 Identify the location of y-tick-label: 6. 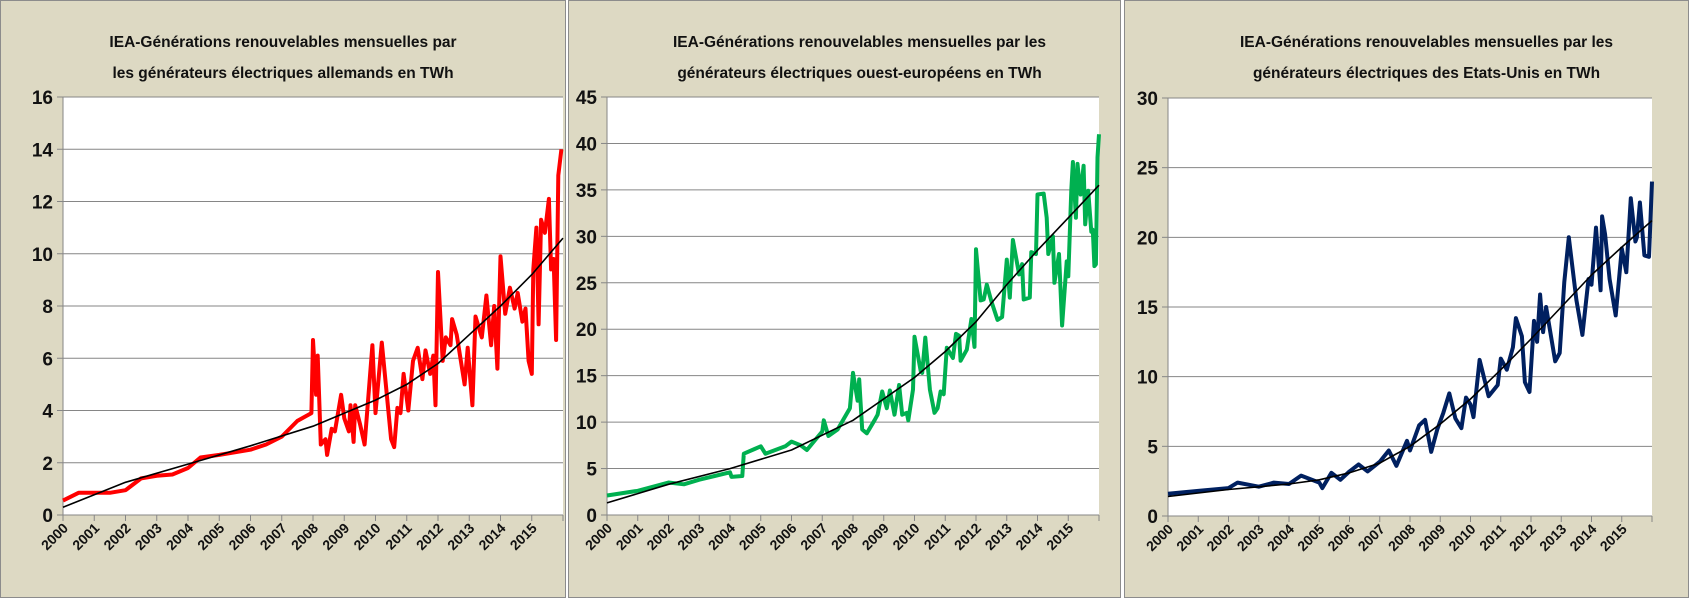
(47, 359).